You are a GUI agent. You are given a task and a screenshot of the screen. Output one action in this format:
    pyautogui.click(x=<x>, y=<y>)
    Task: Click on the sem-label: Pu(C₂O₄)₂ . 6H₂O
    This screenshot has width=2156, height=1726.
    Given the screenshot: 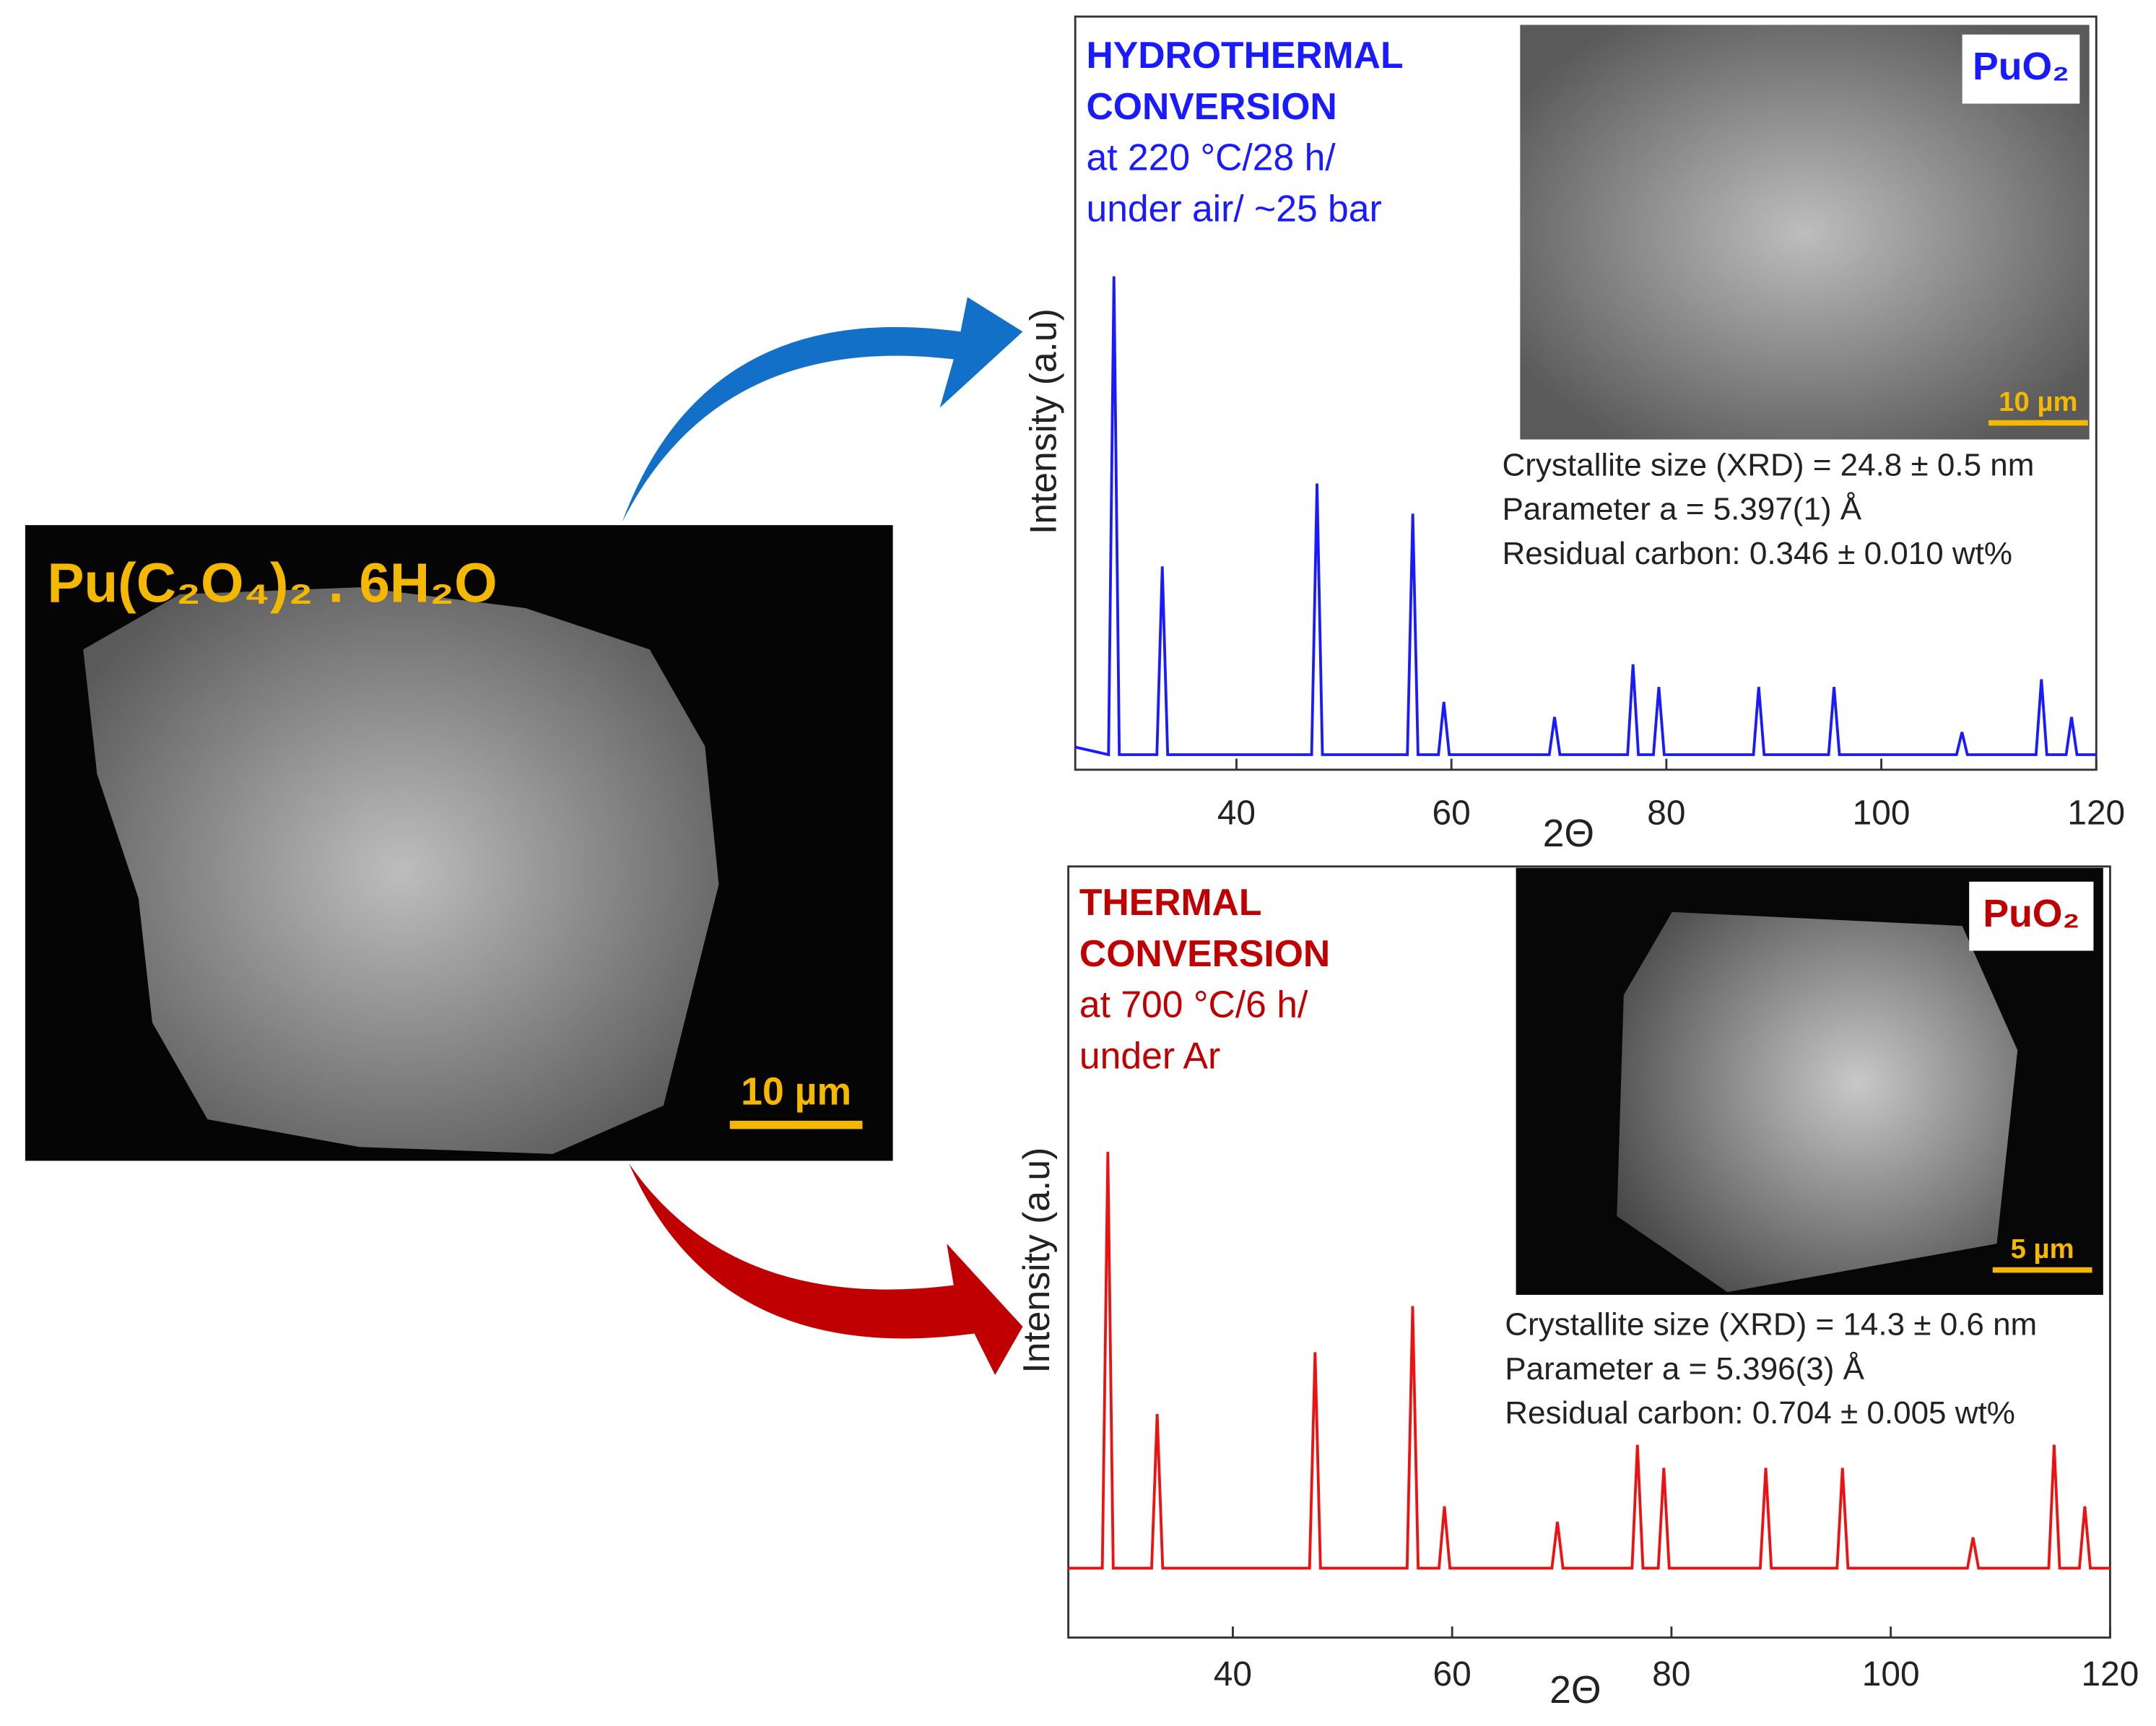 What is the action you would take?
    pyautogui.click(x=272, y=583)
    